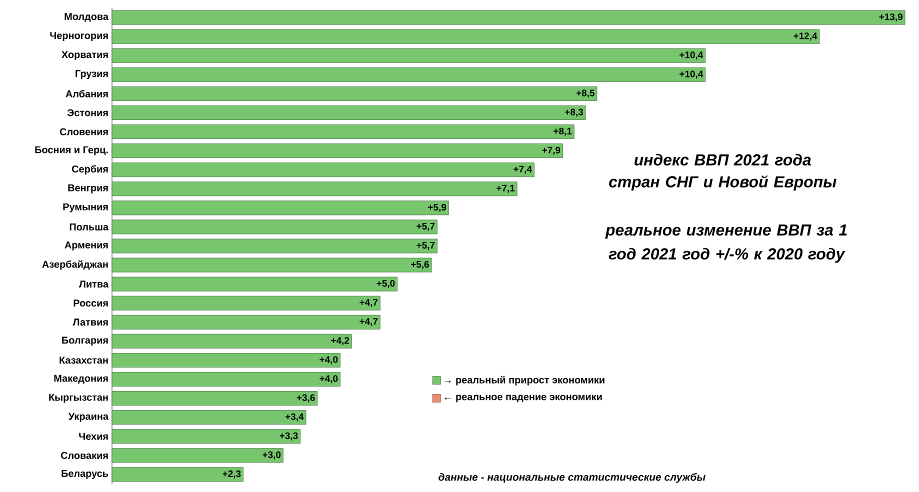 This screenshot has height=492, width=919. What do you see at coordinates (89, 226) in the screenshot?
I see `y-tick-label: Польша` at bounding box center [89, 226].